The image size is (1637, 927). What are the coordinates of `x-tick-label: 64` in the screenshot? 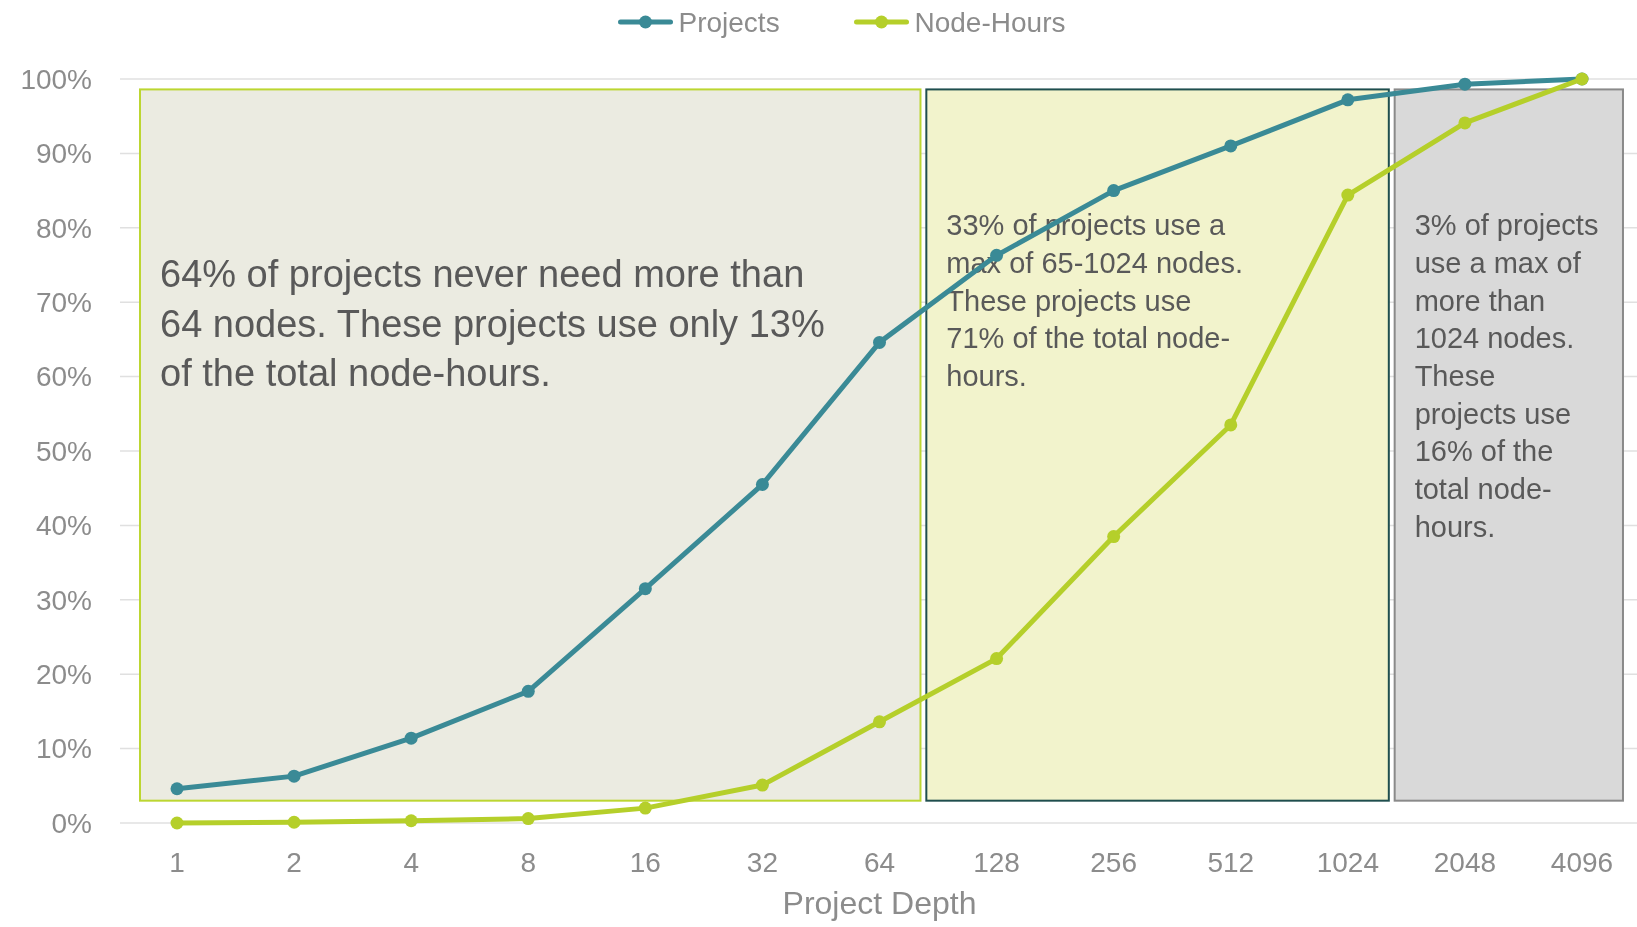 It's located at (879, 862).